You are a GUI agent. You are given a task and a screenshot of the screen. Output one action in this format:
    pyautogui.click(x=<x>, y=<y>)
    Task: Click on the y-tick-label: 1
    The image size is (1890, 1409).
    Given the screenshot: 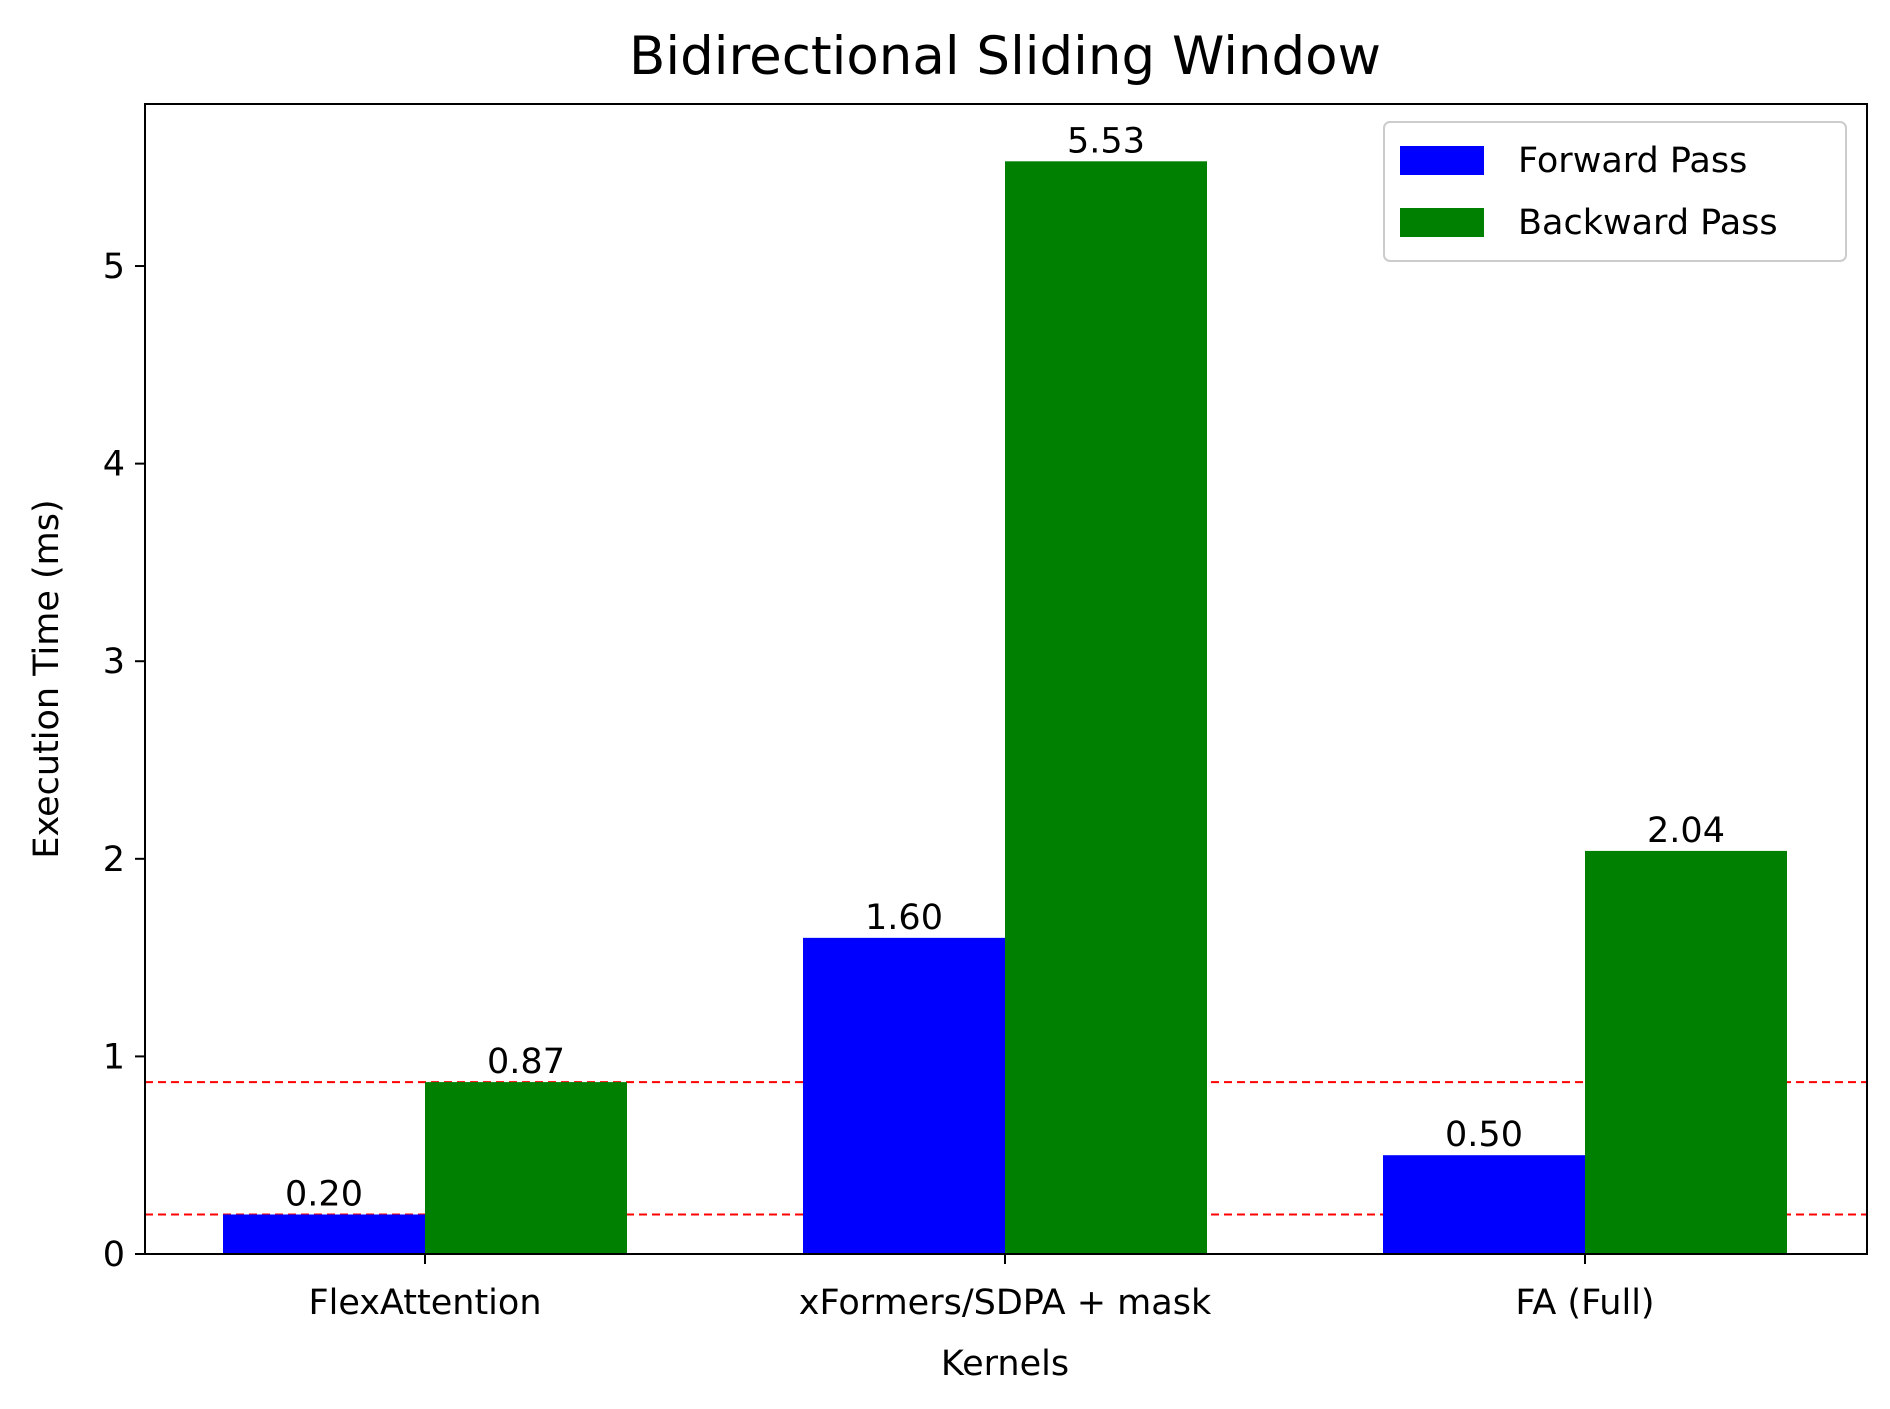 What is the action you would take?
    pyautogui.click(x=114, y=1057)
    